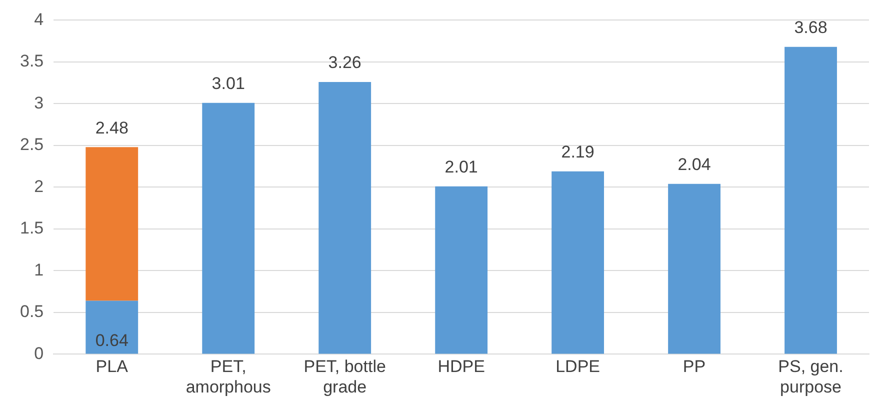 The width and height of the screenshot is (889, 403). I want to click on y-tick-label: 4, so click(39, 19).